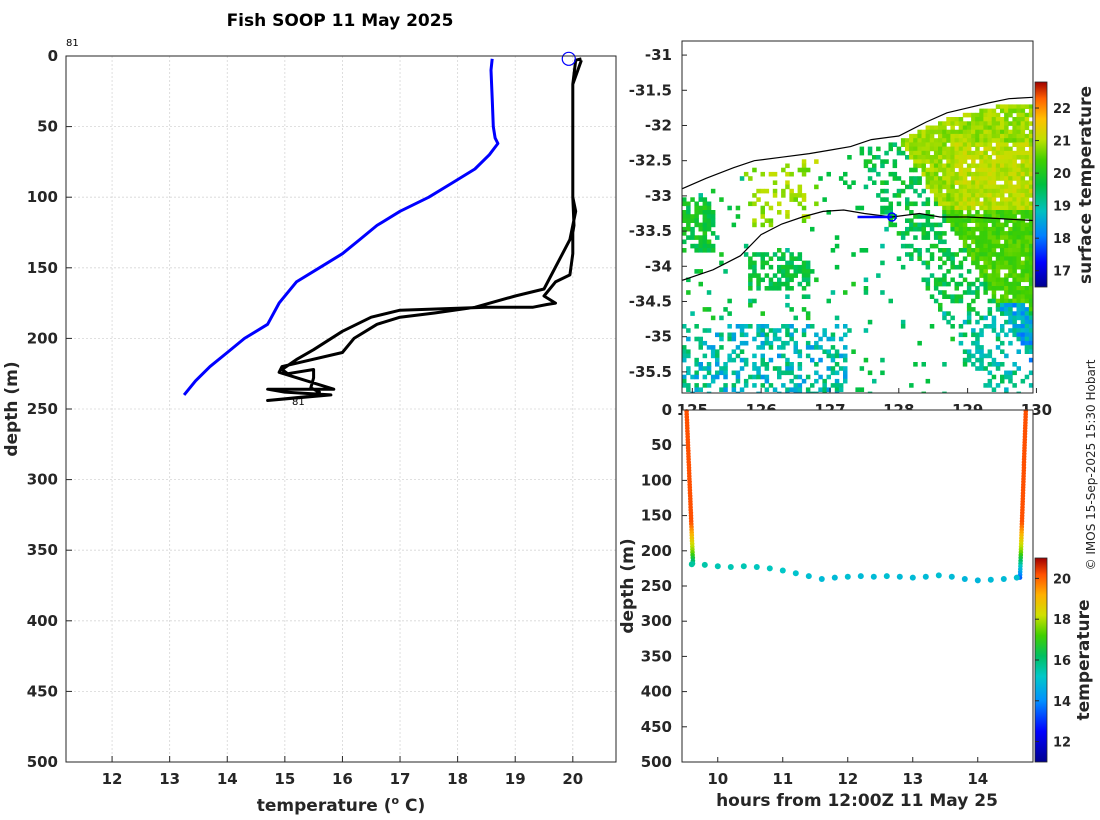  What do you see at coordinates (424, 229) in the screenshot?
I see `profile-line-tow` at bounding box center [424, 229].